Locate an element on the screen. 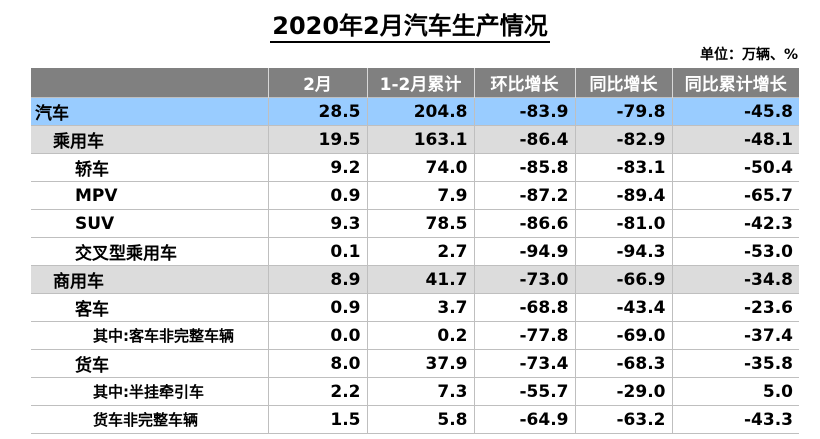  header-cell is located at coordinates (149, 83).